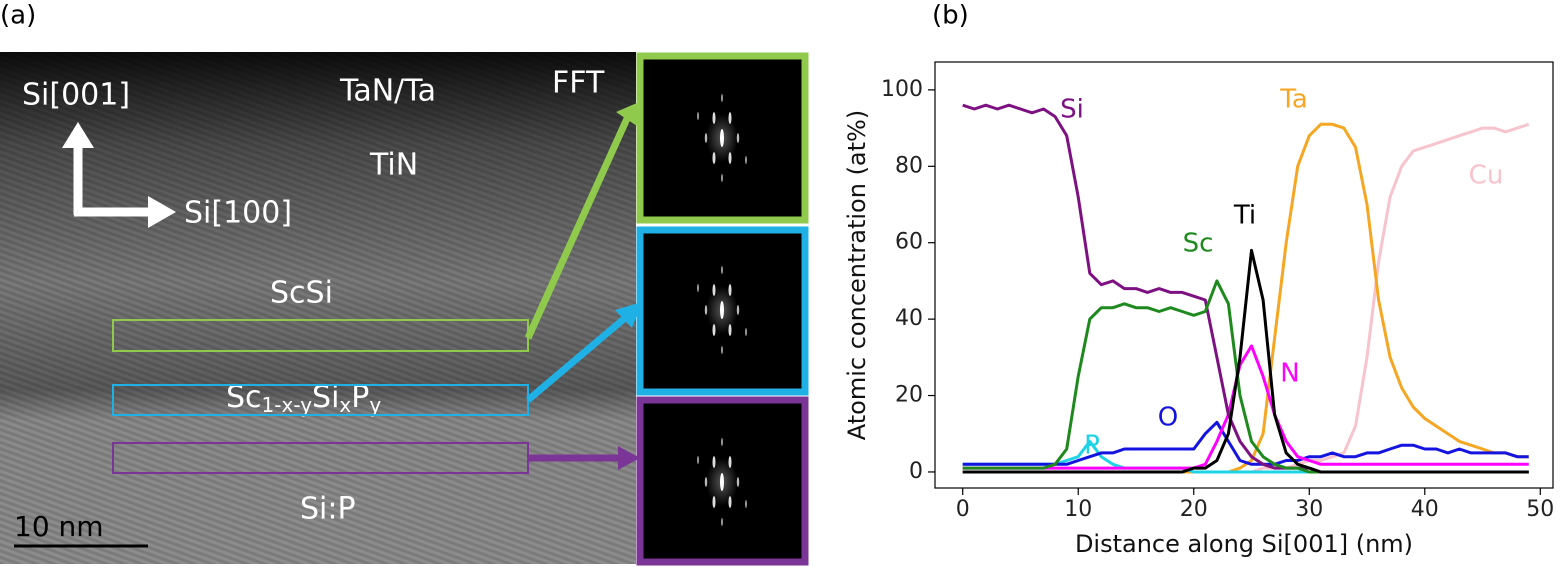  What do you see at coordinates (1244, 216) in the screenshot?
I see `series-label: Ti` at bounding box center [1244, 216].